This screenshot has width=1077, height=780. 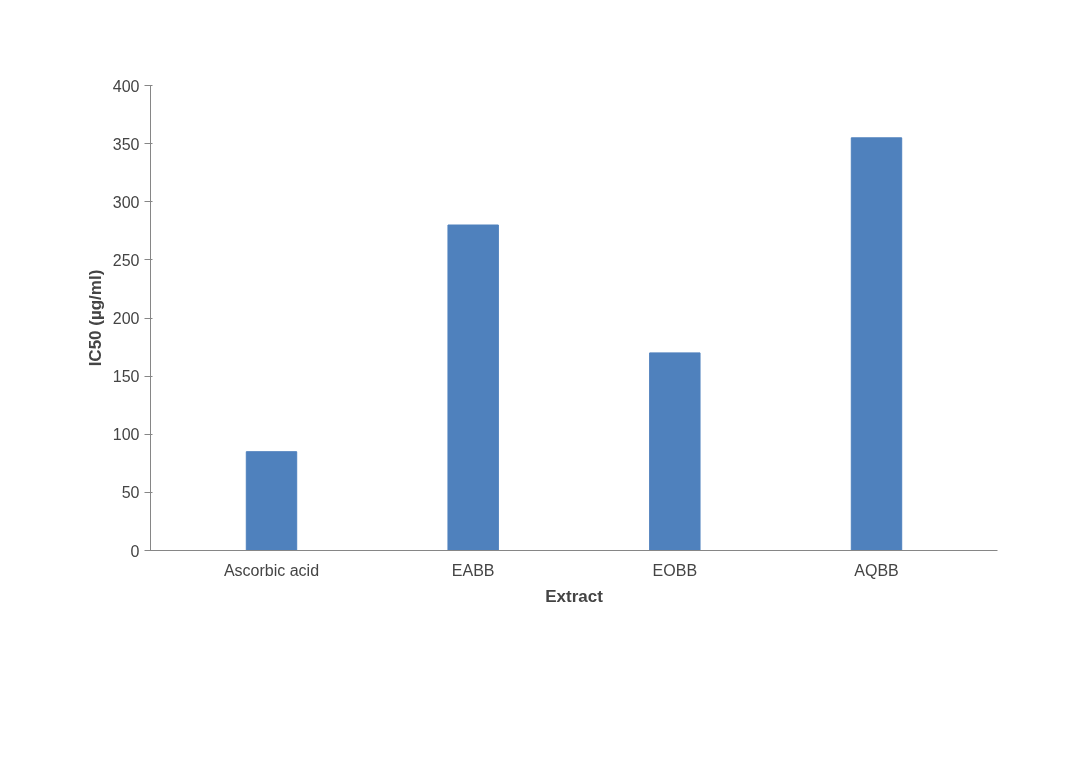 What do you see at coordinates (126, 435) in the screenshot?
I see `y-tick-label: 100` at bounding box center [126, 435].